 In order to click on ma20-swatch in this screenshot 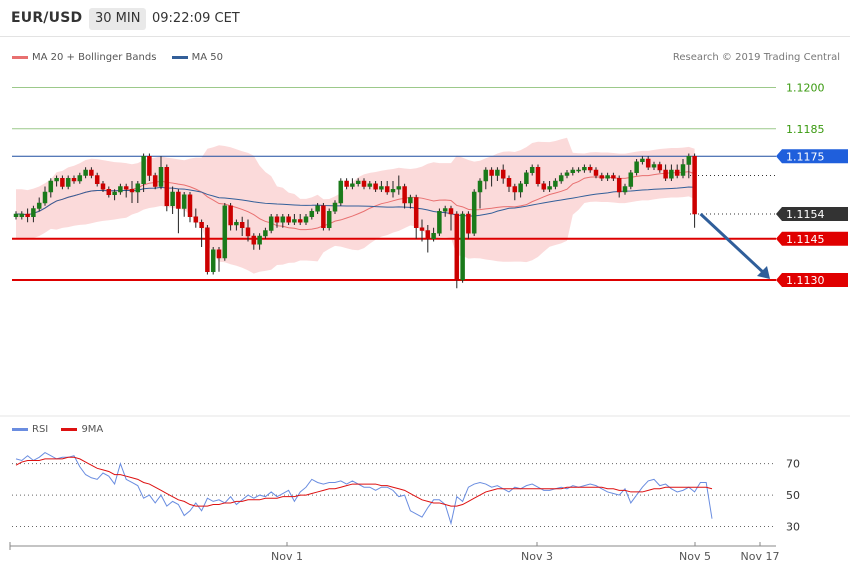, I will do `click(20, 57)`.